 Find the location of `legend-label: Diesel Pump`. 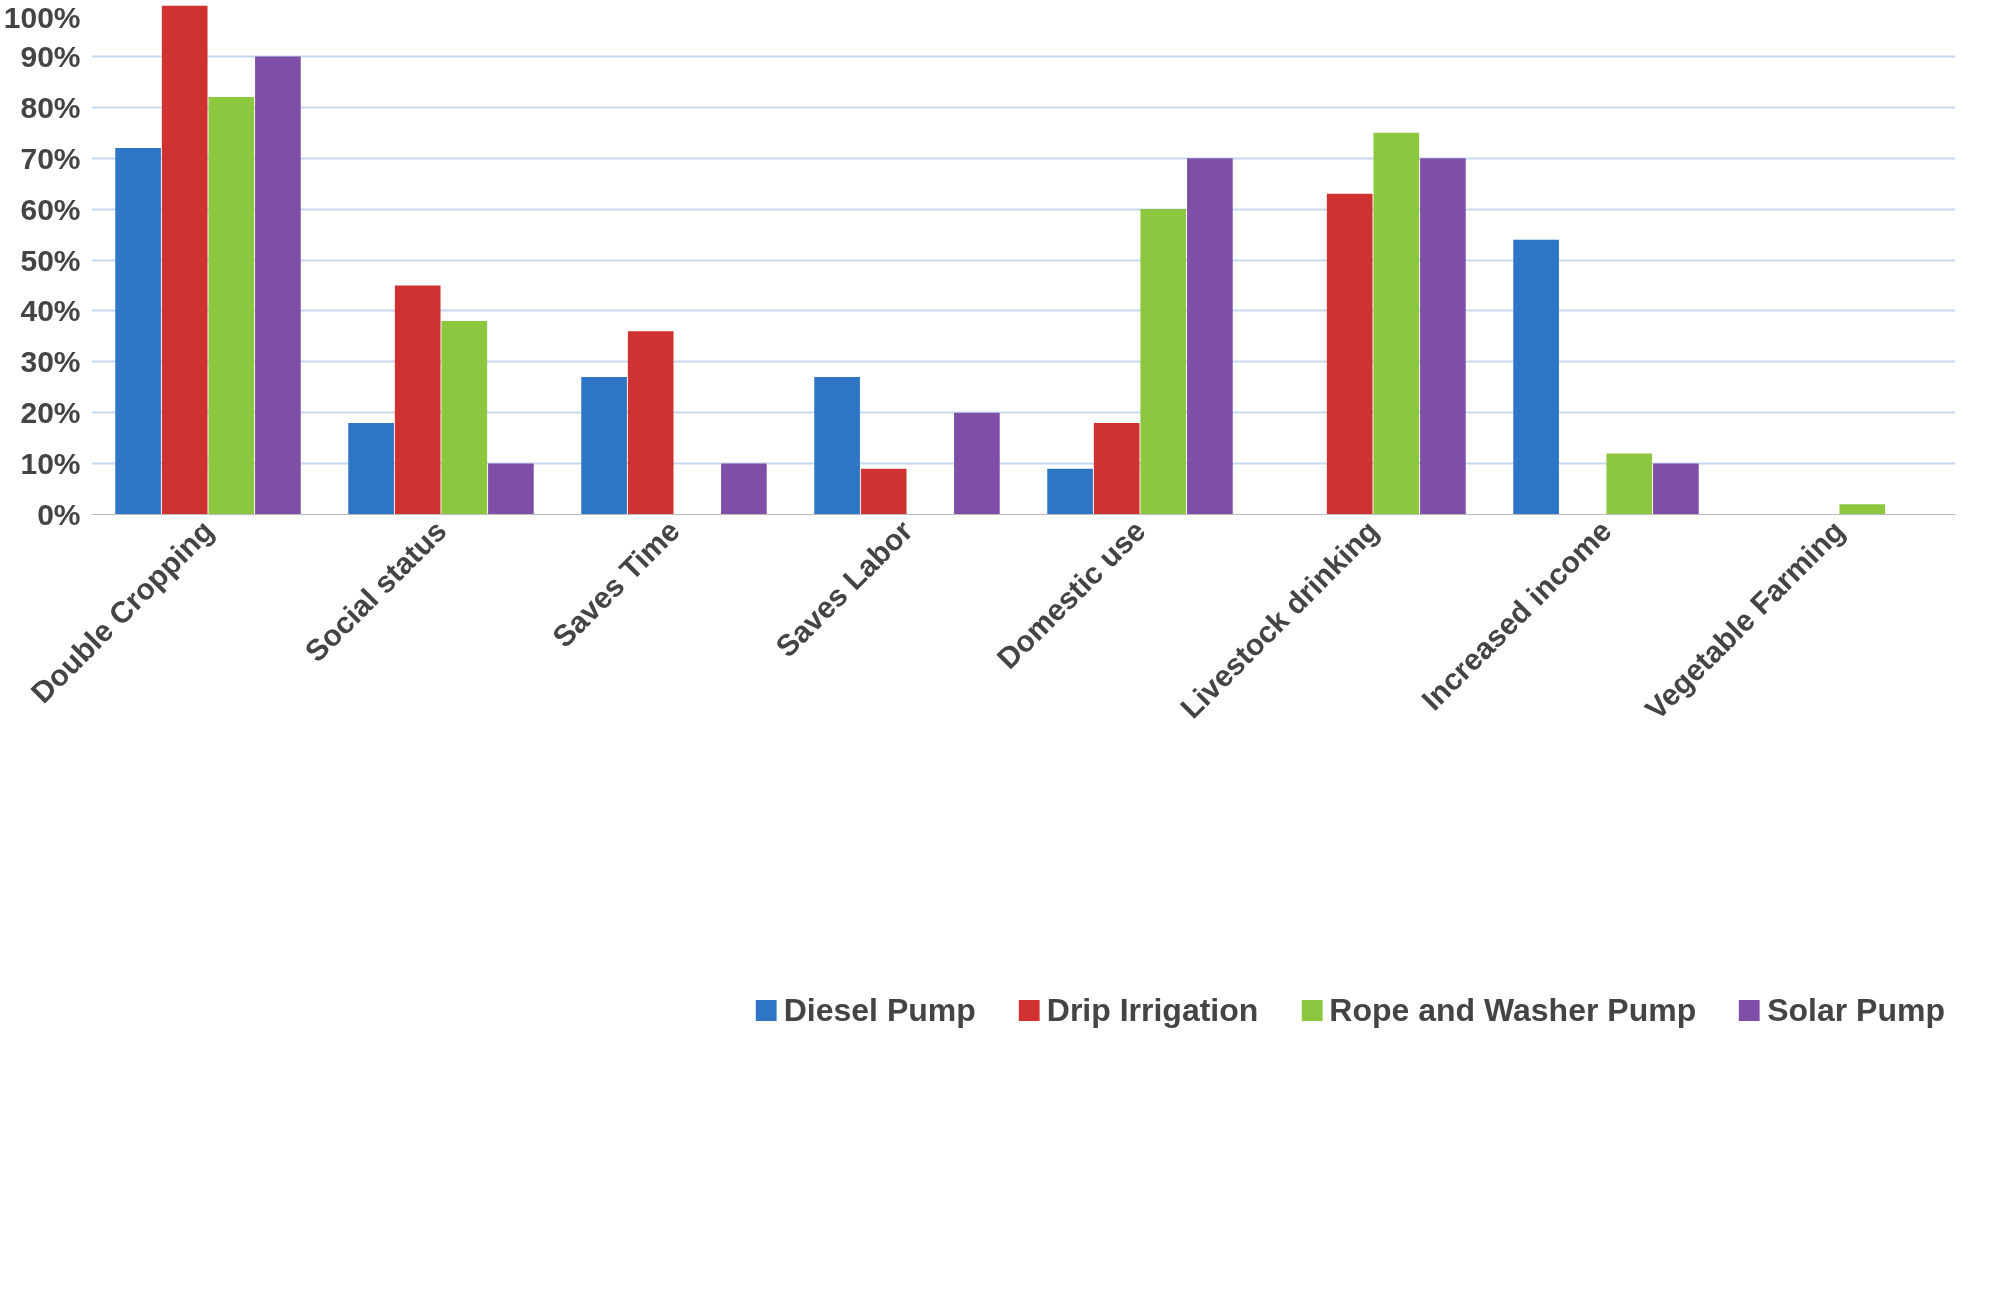

legend-label: Diesel Pump is located at coordinates (879, 1010).